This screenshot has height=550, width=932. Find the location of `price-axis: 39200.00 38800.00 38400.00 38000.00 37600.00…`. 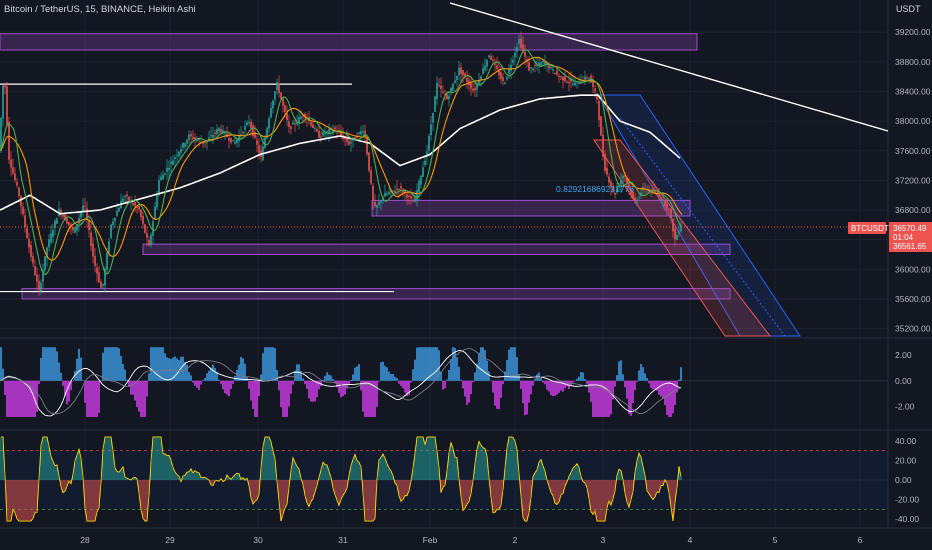

price-axis: 39200.00 38800.00 38400.00 38000.00 37600.00… is located at coordinates (913, 275).